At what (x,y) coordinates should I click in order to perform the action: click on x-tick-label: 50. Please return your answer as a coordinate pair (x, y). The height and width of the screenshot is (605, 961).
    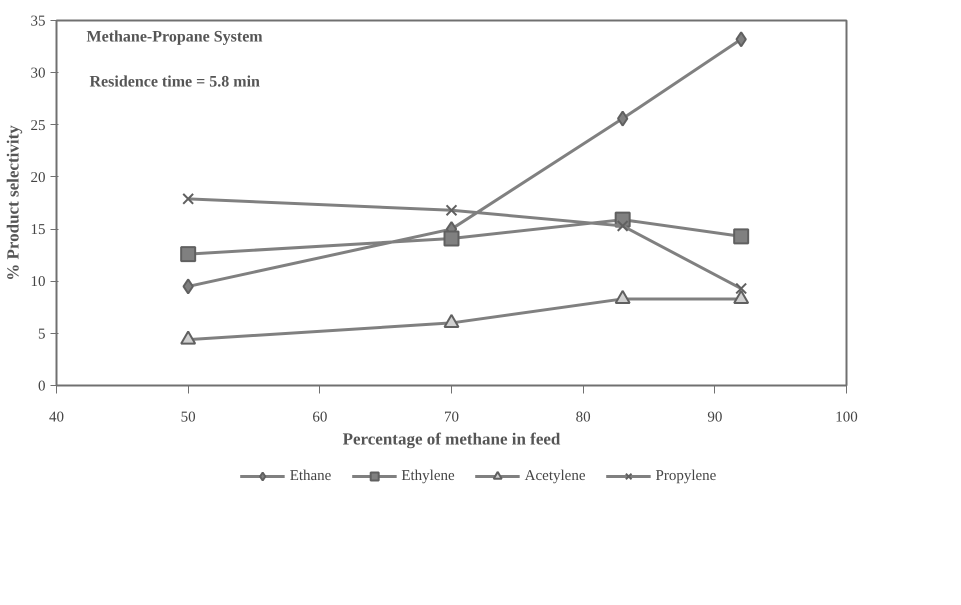
    Looking at the image, I should click on (188, 418).